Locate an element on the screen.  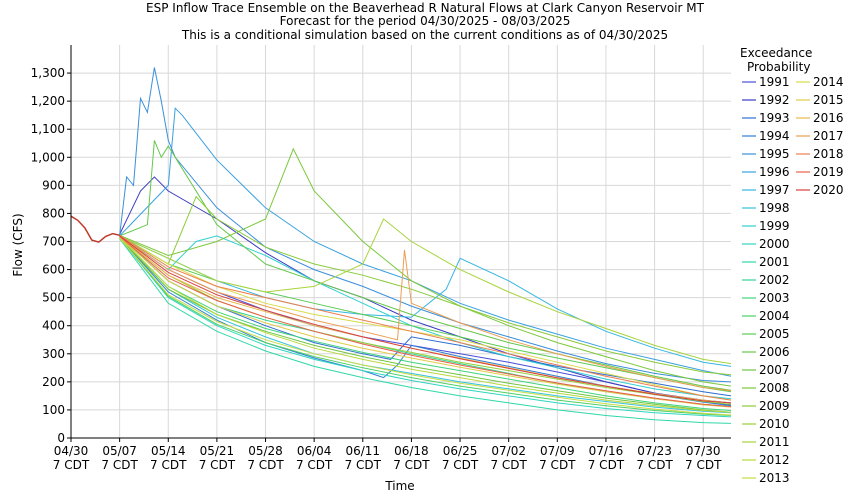
legend-label-2016: 2016 is located at coordinates (828, 118).